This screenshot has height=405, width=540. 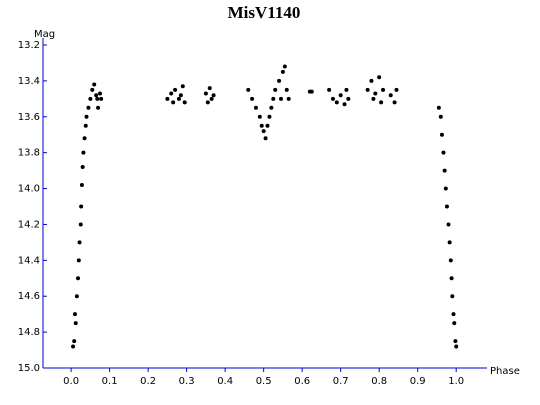 What do you see at coordinates (29, 189) in the screenshot?
I see `y-tick-label: 14.0` at bounding box center [29, 189].